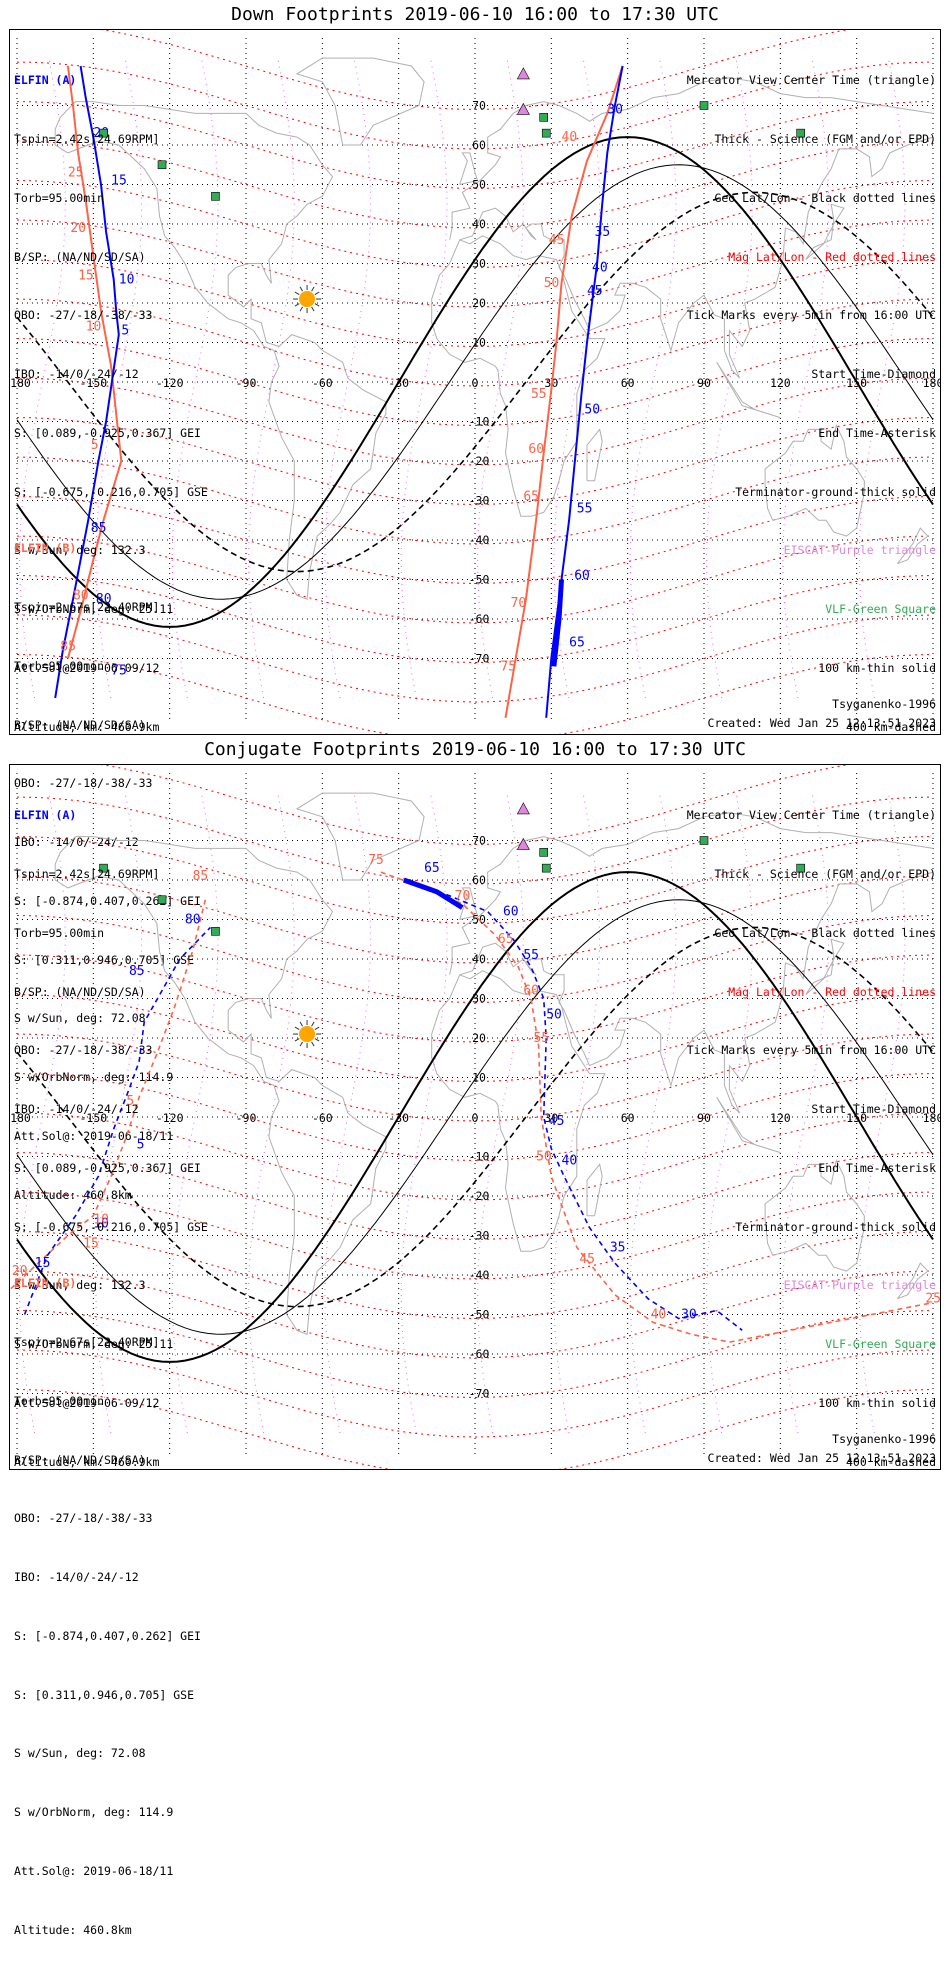 The height and width of the screenshot is (1980, 950). Describe the element at coordinates (873, 1109) in the screenshot. I see `legend-line: Start Time-Diamond` at that location.